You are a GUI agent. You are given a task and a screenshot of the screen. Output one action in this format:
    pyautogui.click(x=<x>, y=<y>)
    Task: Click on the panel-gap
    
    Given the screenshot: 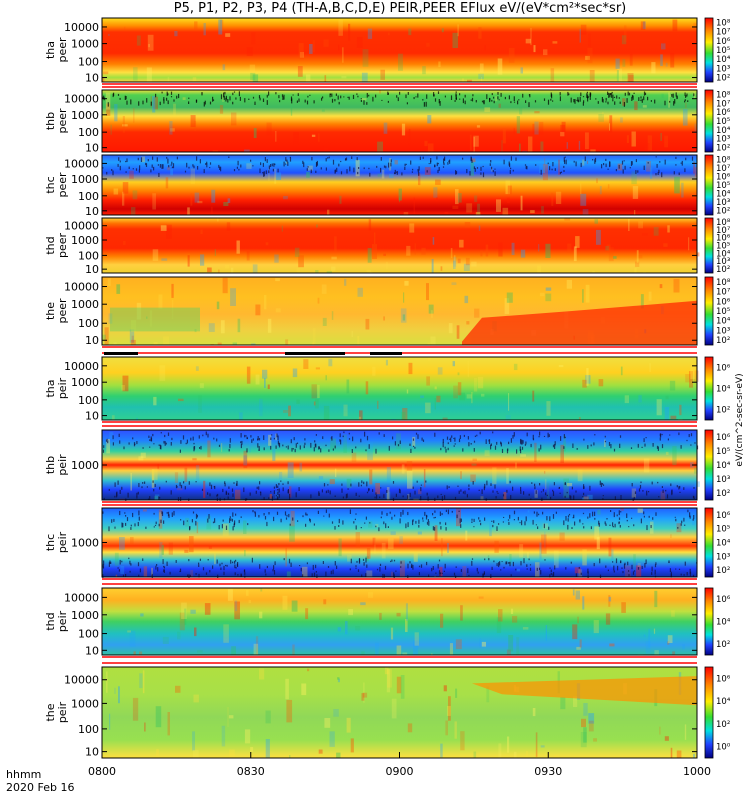 What is the action you would take?
    pyautogui.click(x=399, y=581)
    